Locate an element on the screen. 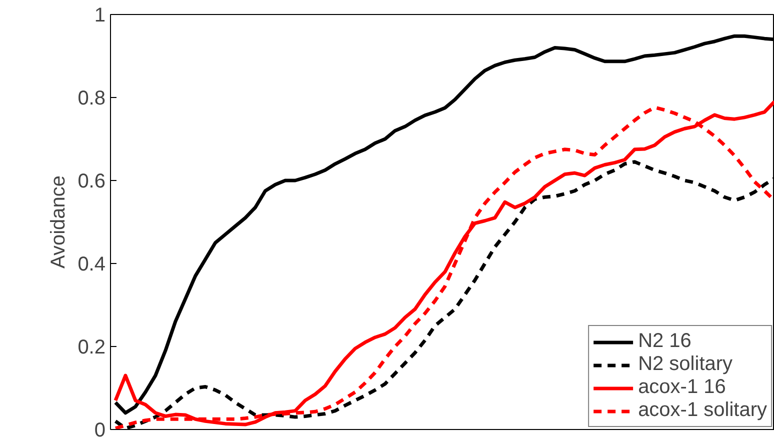 Image resolution: width=774 pixels, height=438 pixels. legend-label: N2 16 is located at coordinates (665, 341).